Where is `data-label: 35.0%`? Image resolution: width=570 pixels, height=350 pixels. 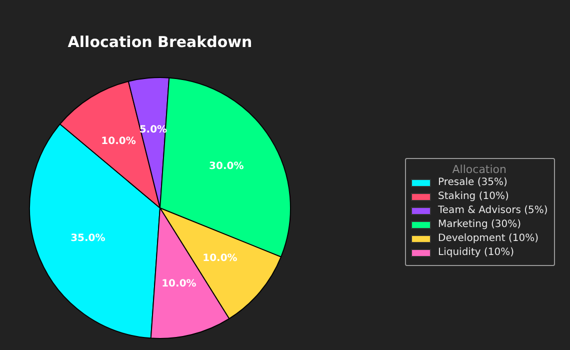 data-label: 35.0% is located at coordinates (88, 238).